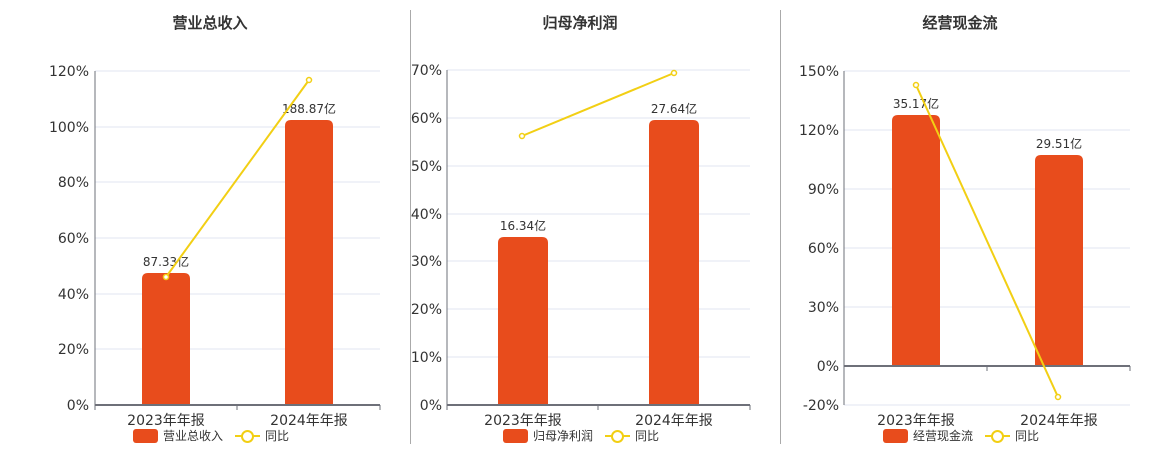  I want to click on bar-legend-label: 归母净利润, so click(563, 436).